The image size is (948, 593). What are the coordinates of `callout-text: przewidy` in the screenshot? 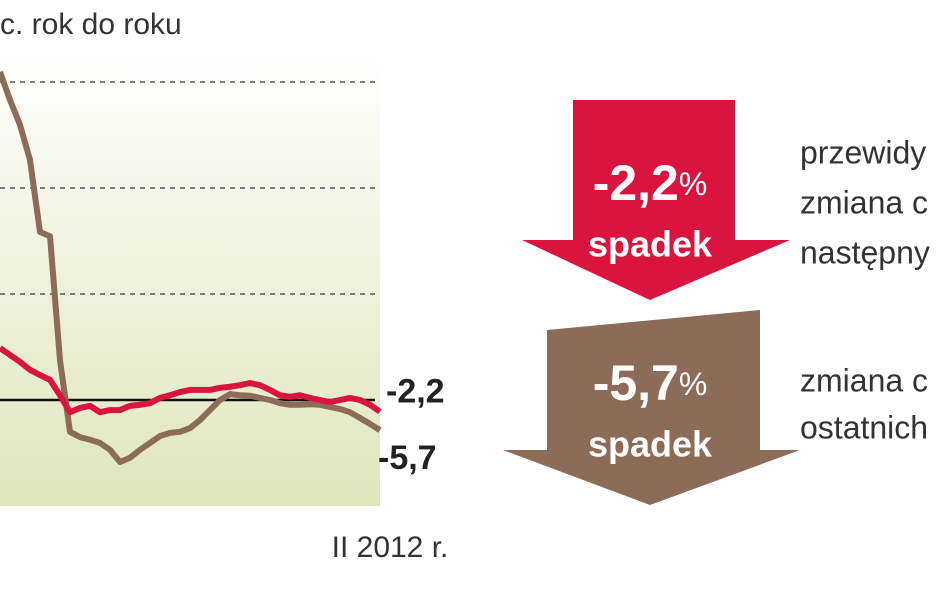 It's located at (863, 152).